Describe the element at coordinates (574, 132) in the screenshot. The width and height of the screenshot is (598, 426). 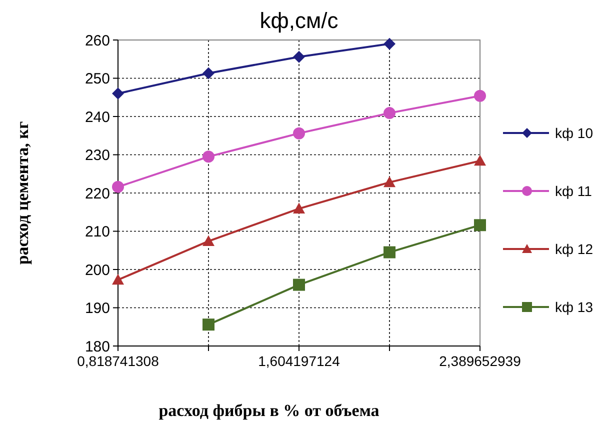
I see `legend-label: kф 10` at that location.